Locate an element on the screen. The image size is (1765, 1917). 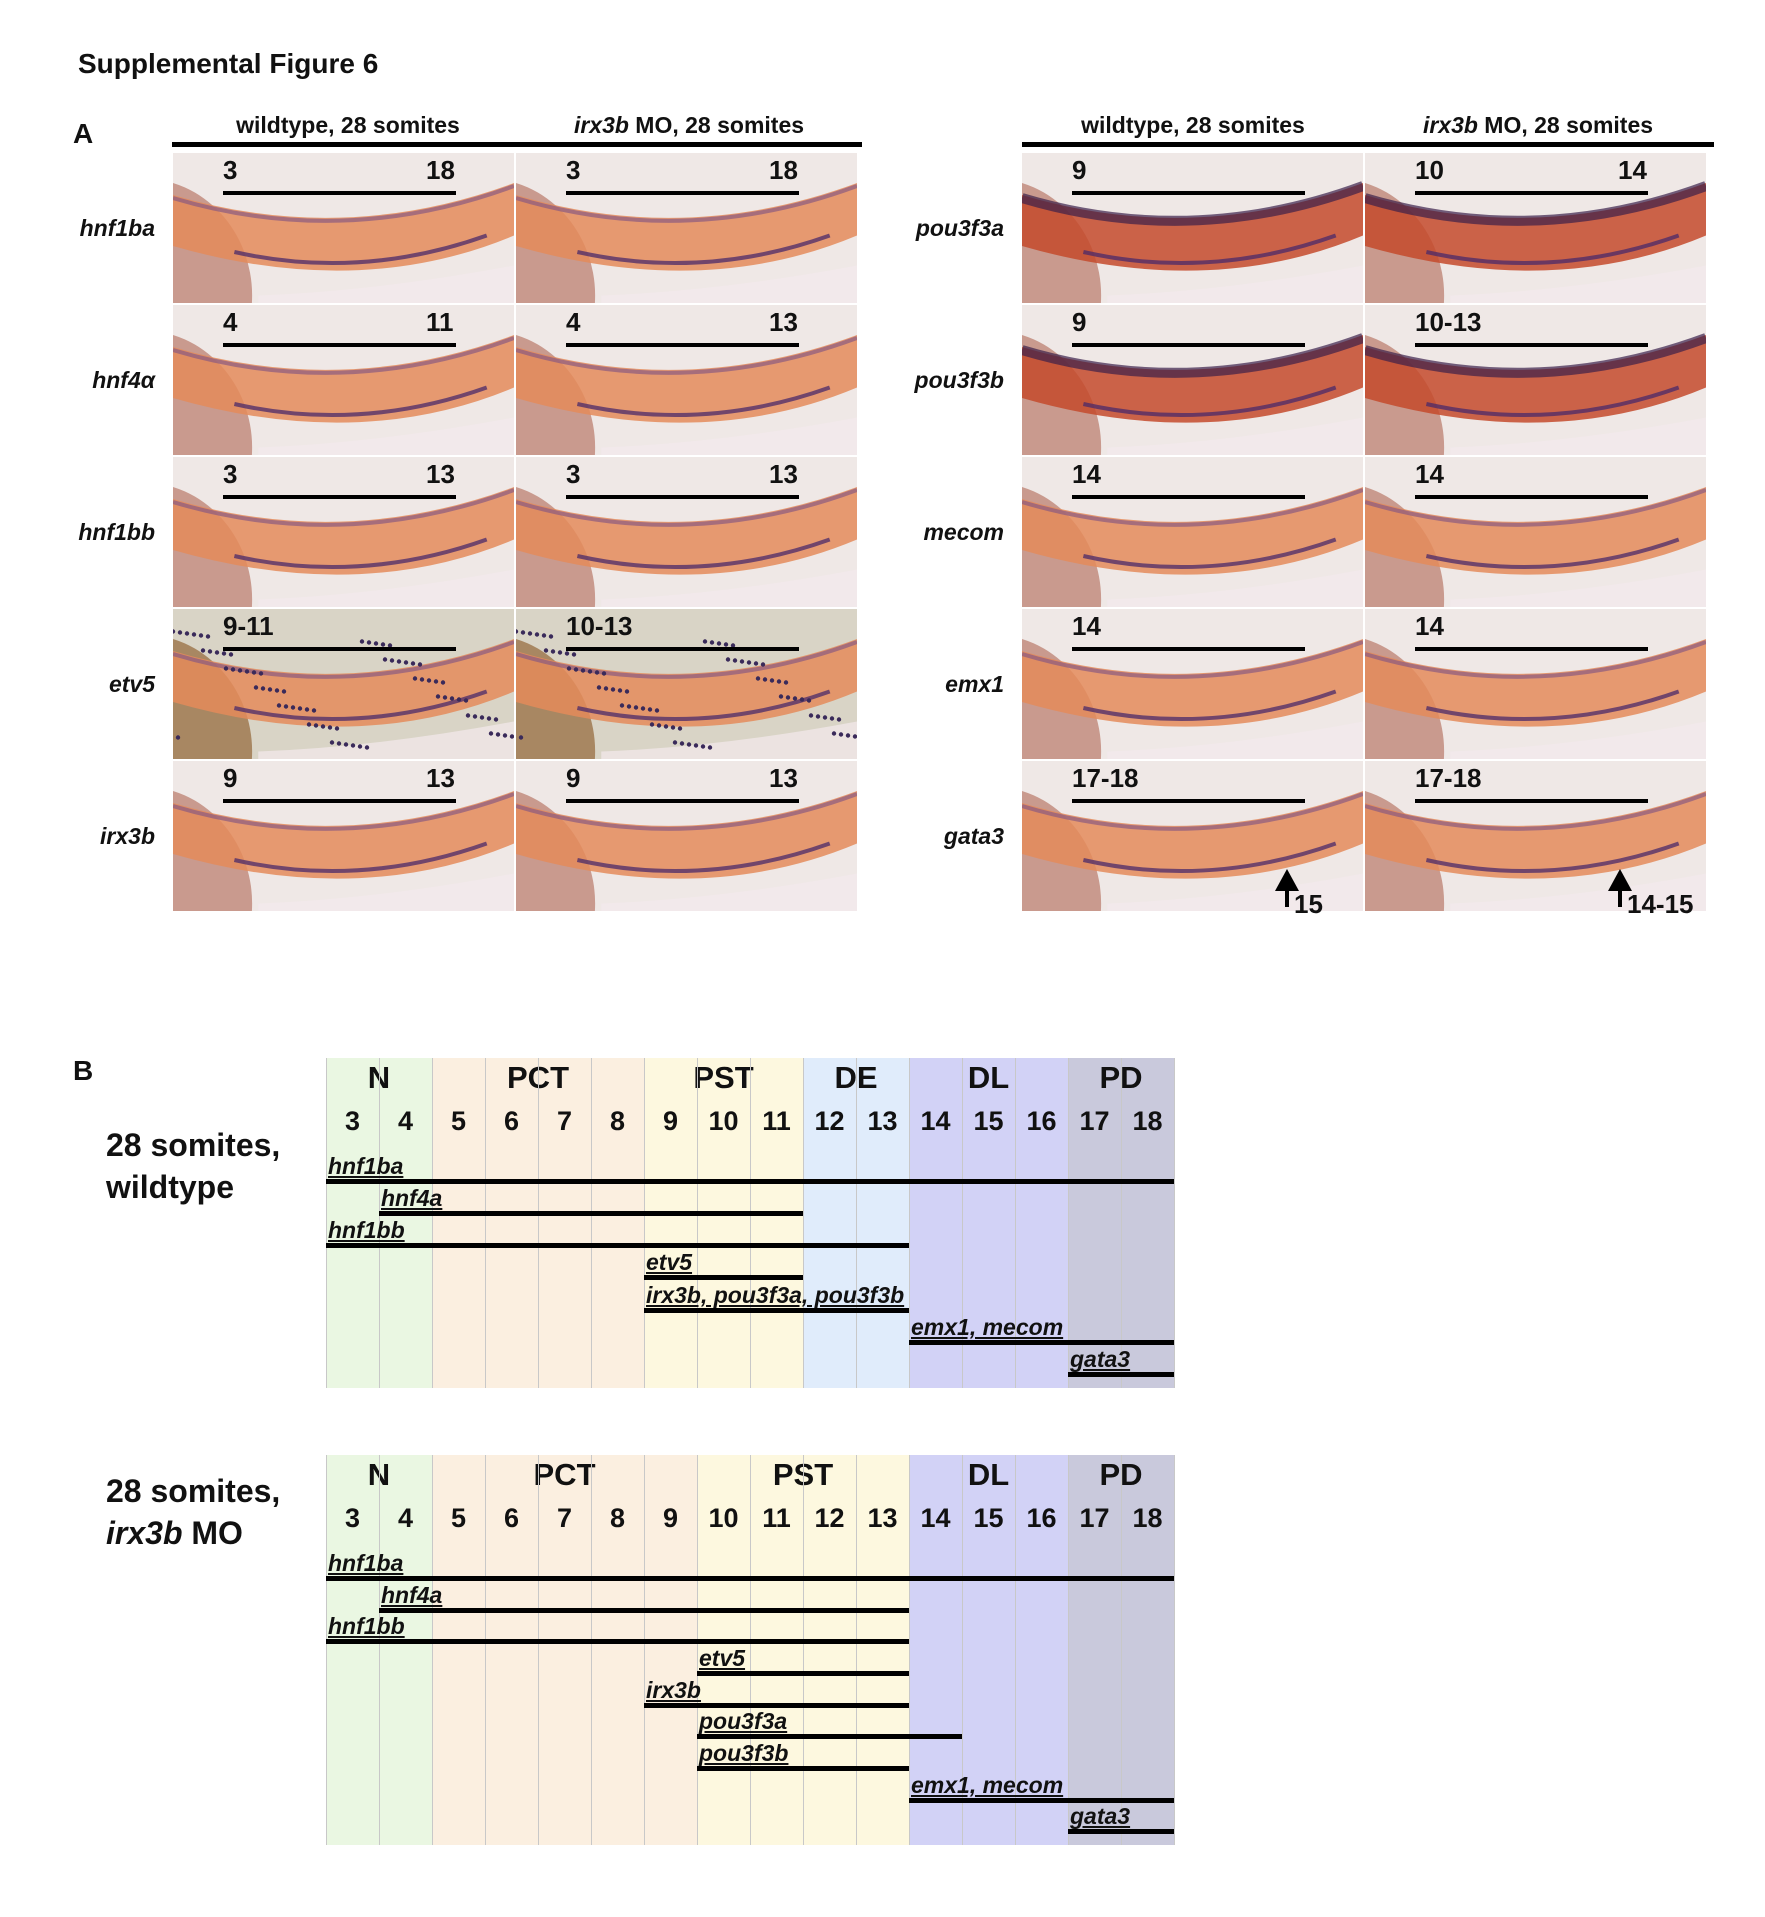
figure-title: Supplemental Figure 6 is located at coordinates (228, 63).